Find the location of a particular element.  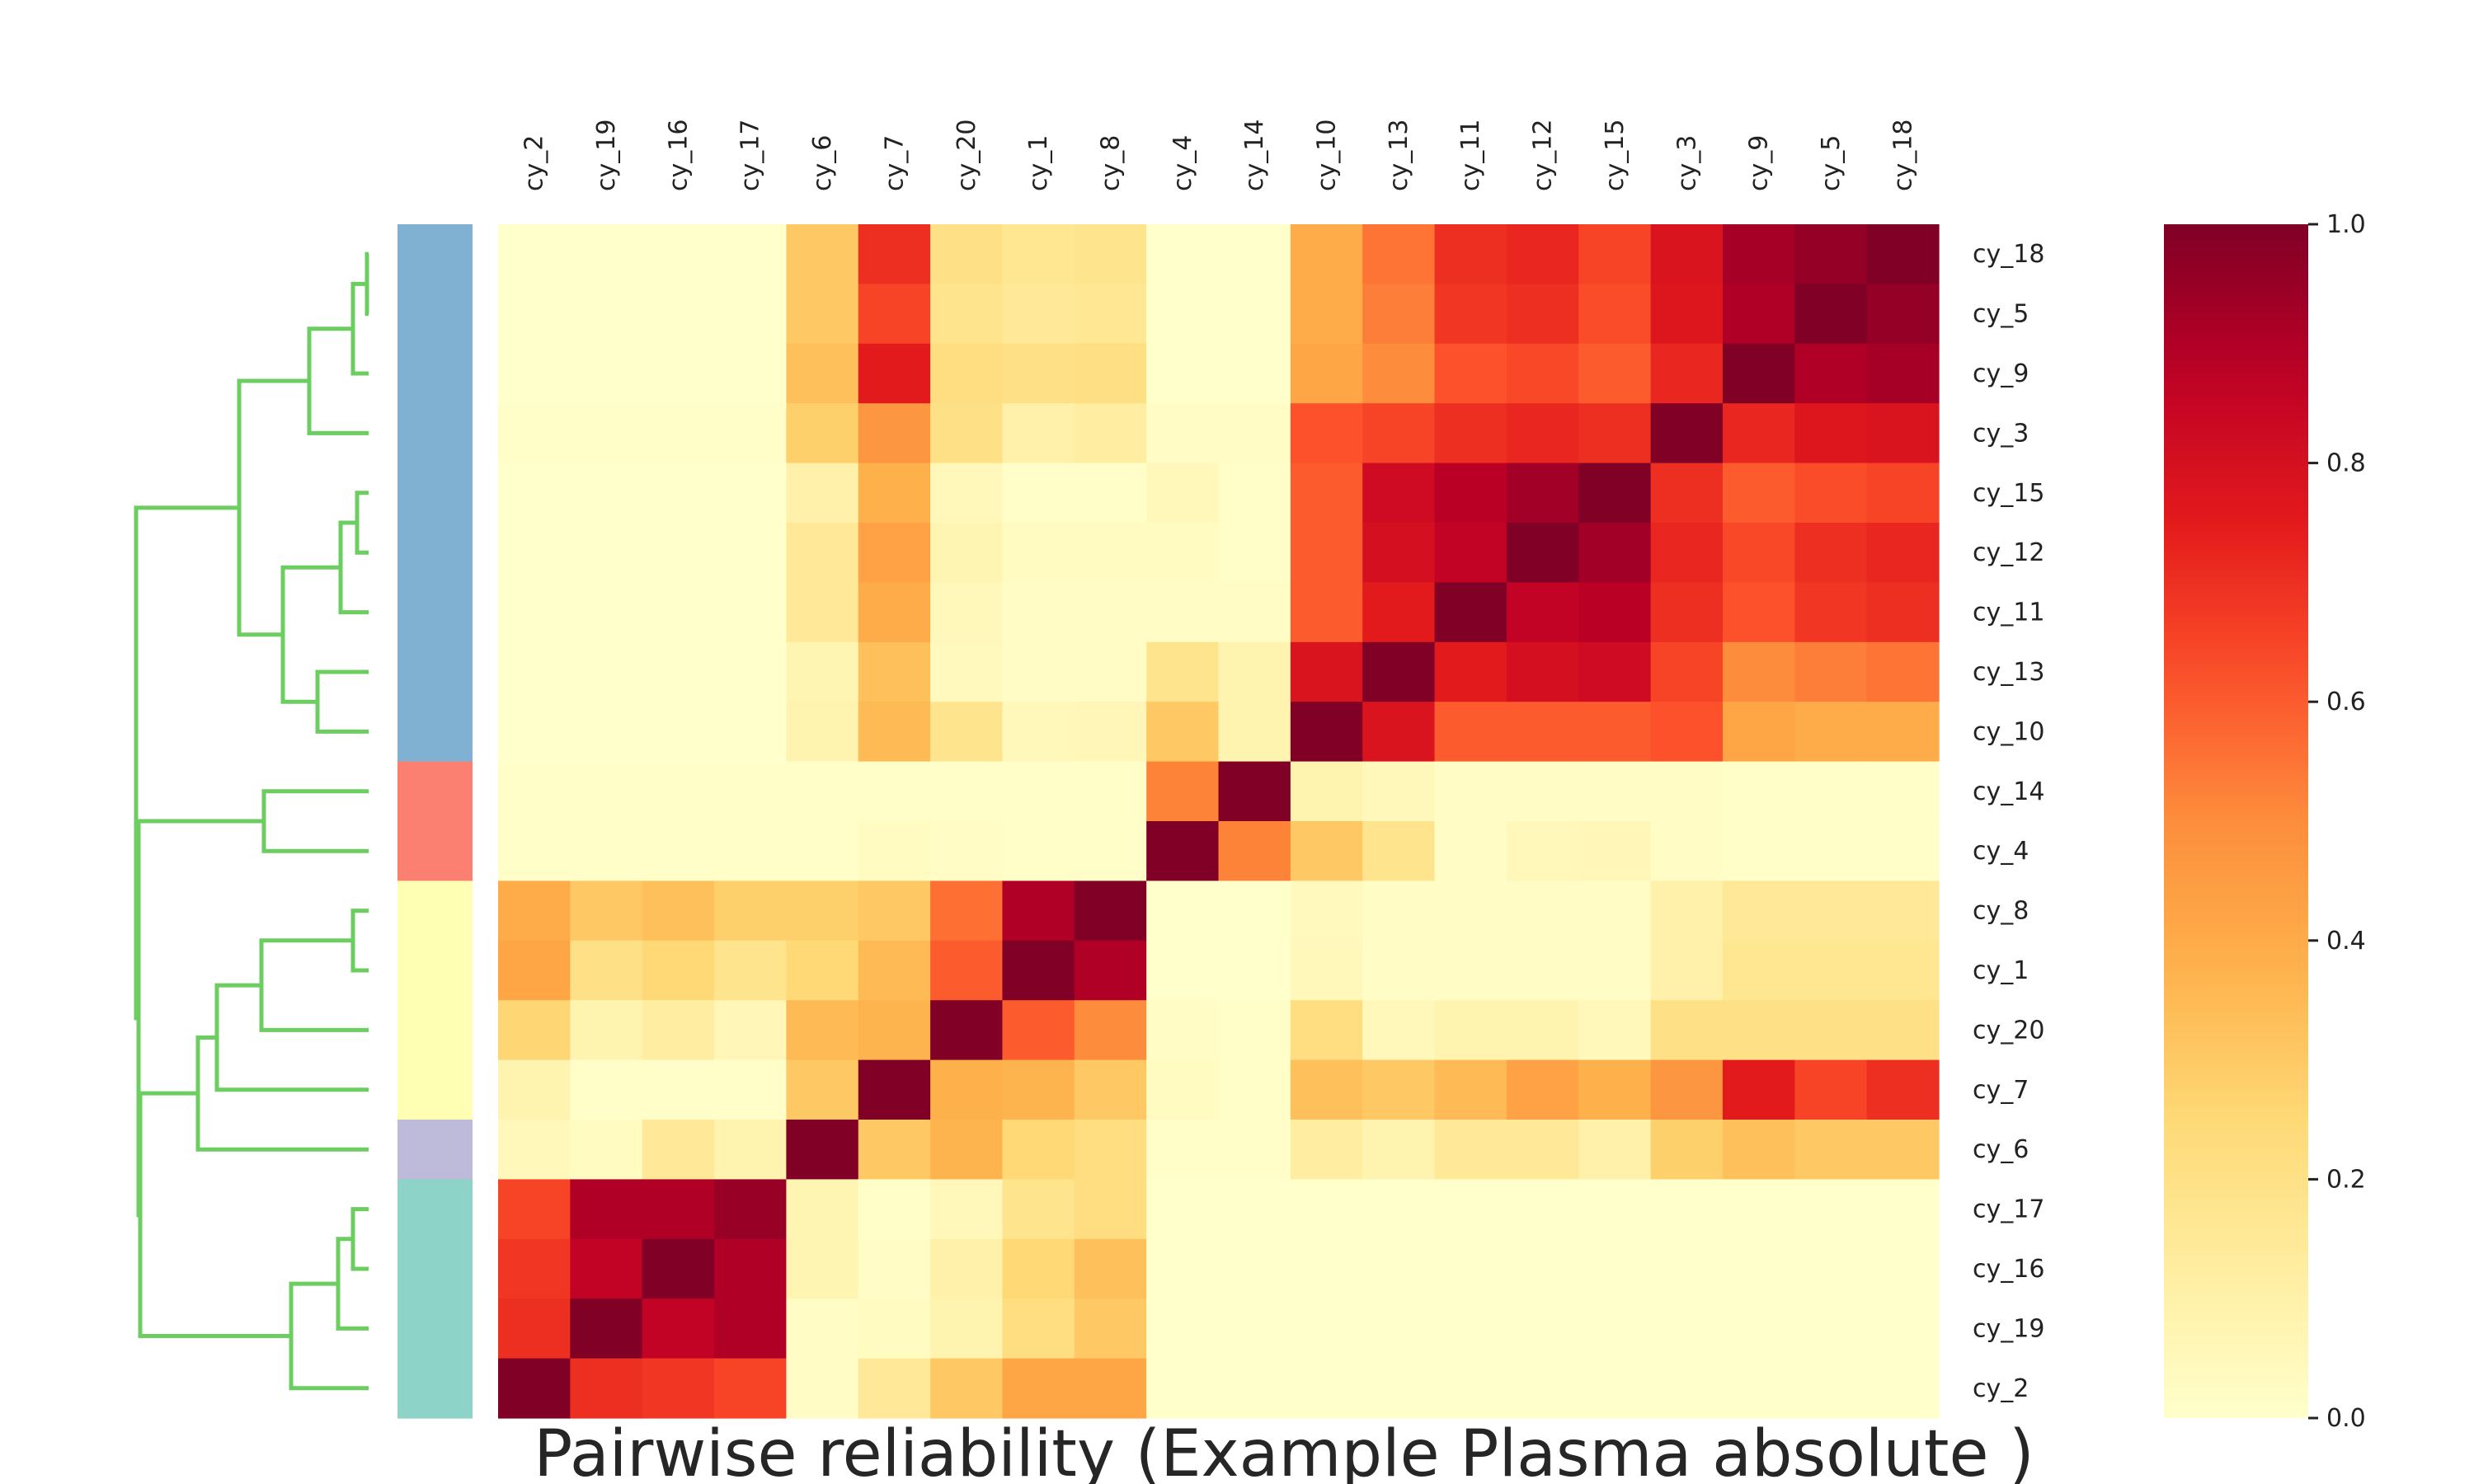

row-dendrogram is located at coordinates (251, 821).